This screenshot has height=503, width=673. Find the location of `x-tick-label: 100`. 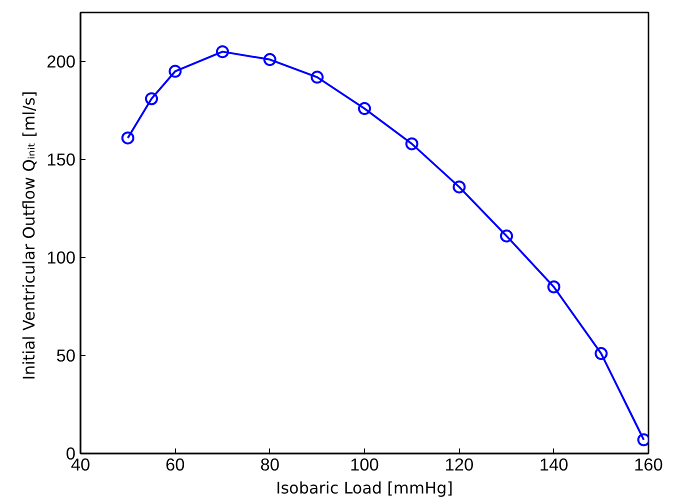

x-tick-label: 100 is located at coordinates (364, 464).